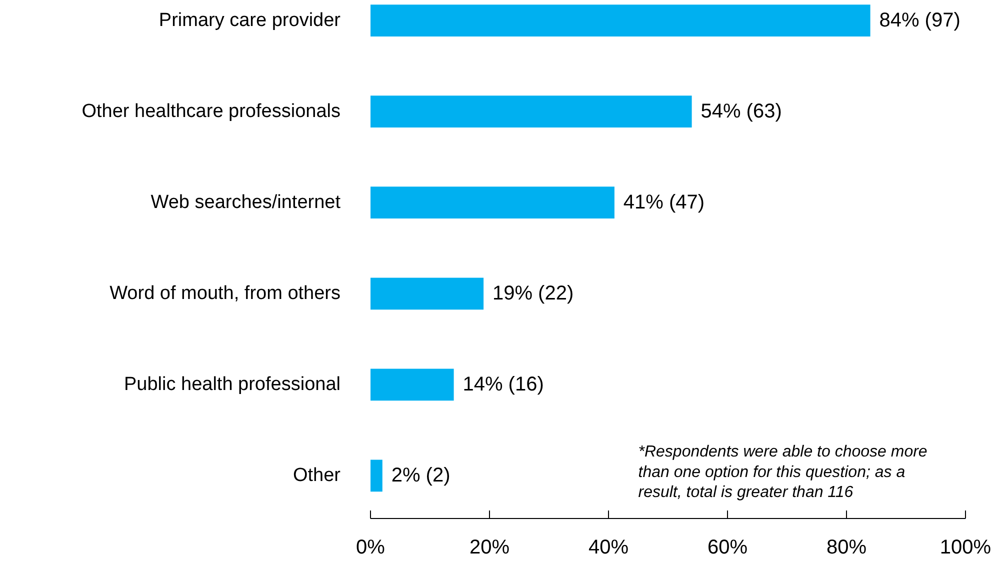 The image size is (1000, 571). Describe the element at coordinates (608, 547) in the screenshot. I see `x-tick-label: 40%` at that location.